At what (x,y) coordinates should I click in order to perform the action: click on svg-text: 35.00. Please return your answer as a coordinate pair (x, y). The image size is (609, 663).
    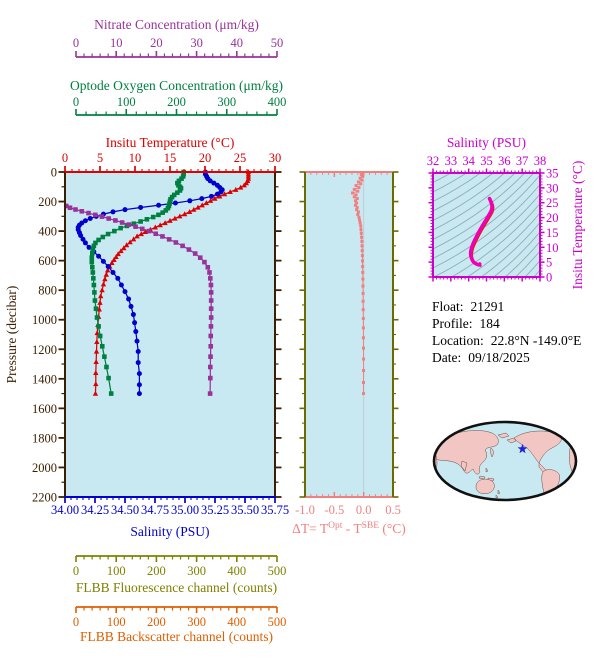
    Looking at the image, I should click on (185, 510).